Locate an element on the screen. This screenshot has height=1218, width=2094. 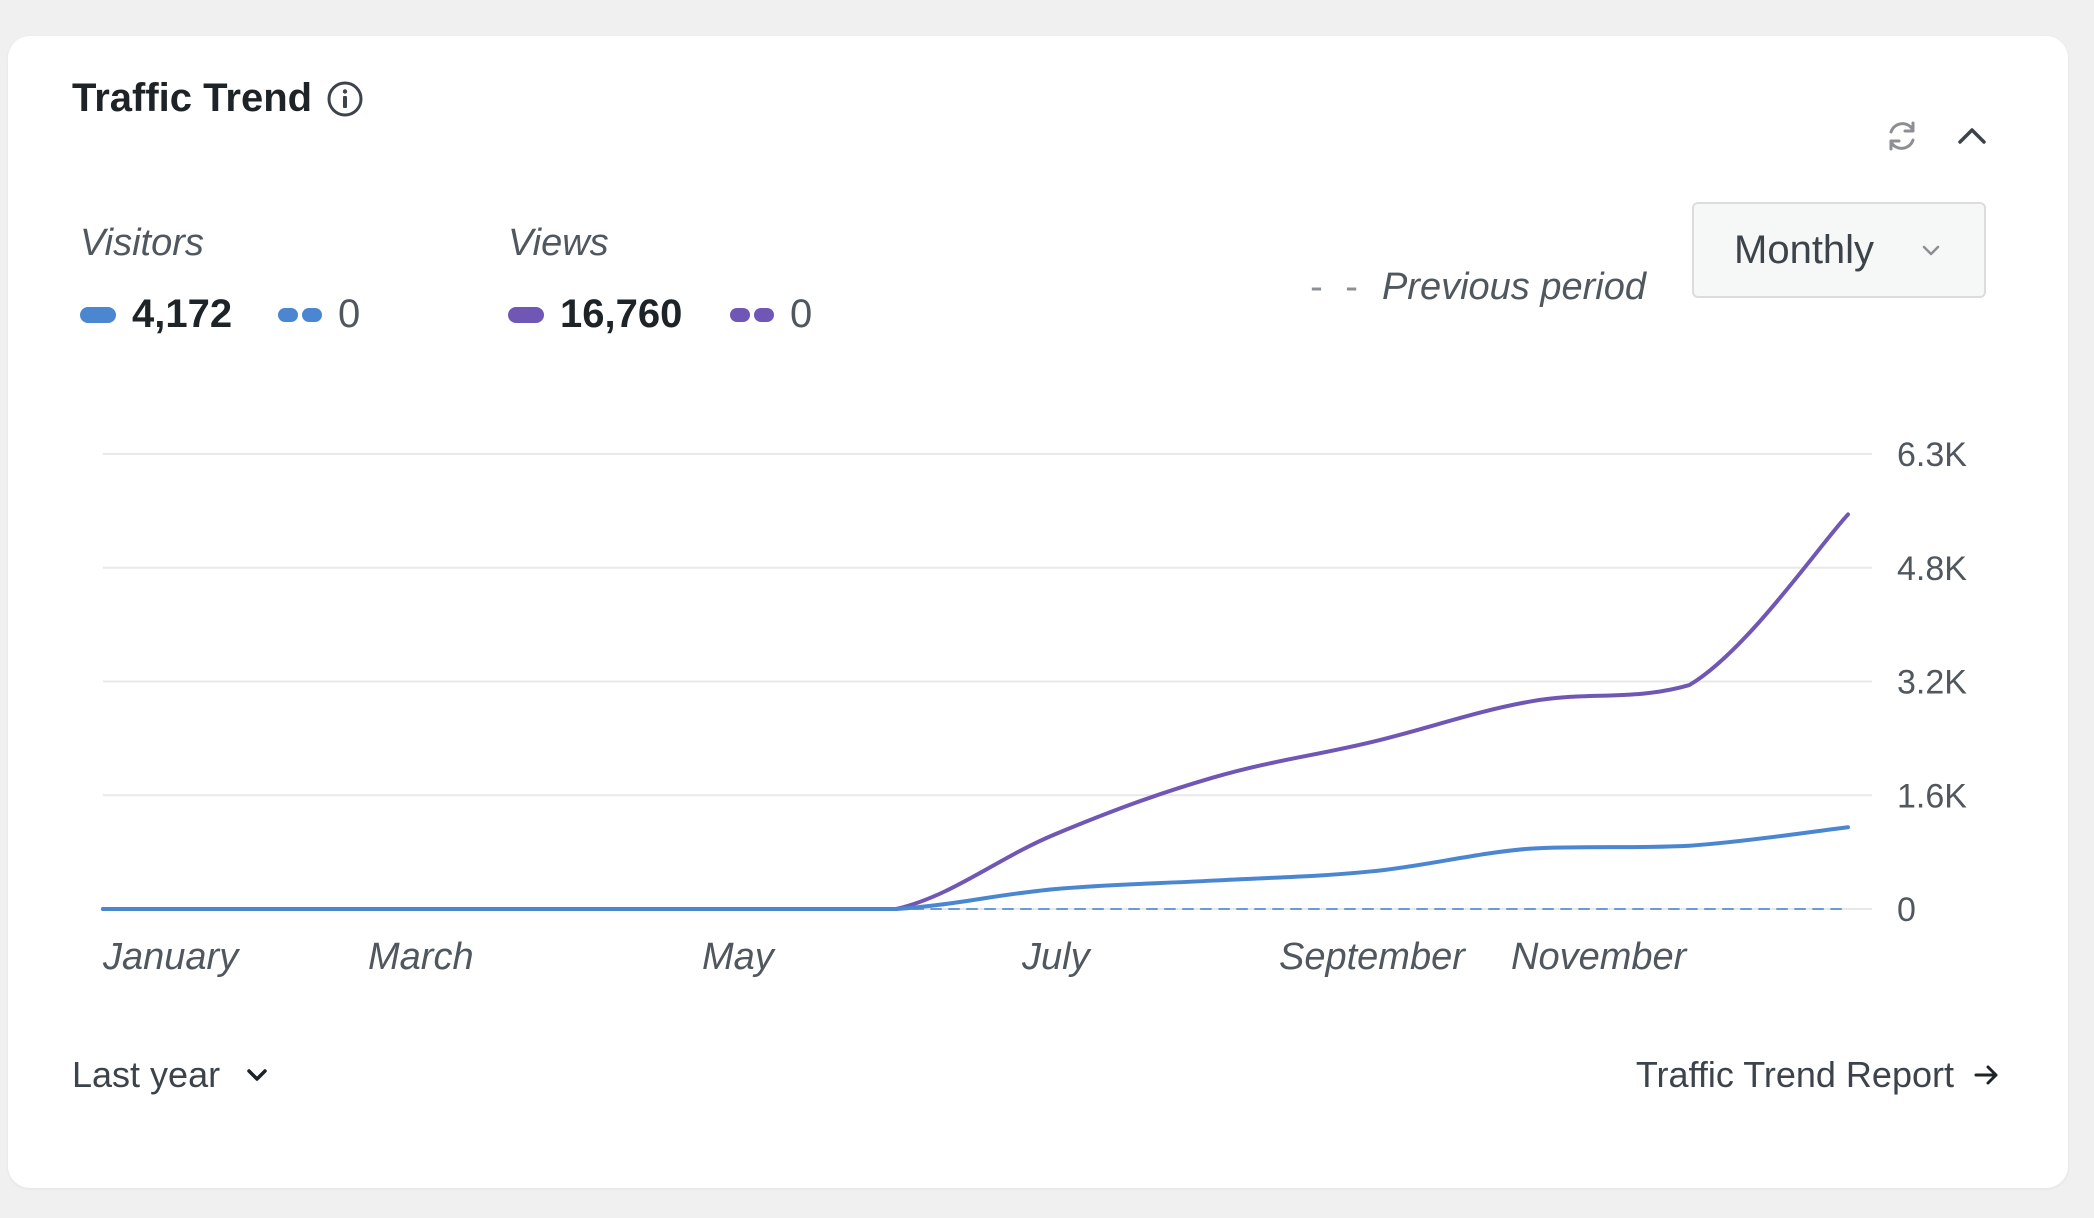
previous-period-legend: - - Previous period is located at coordinates (1478, 287).